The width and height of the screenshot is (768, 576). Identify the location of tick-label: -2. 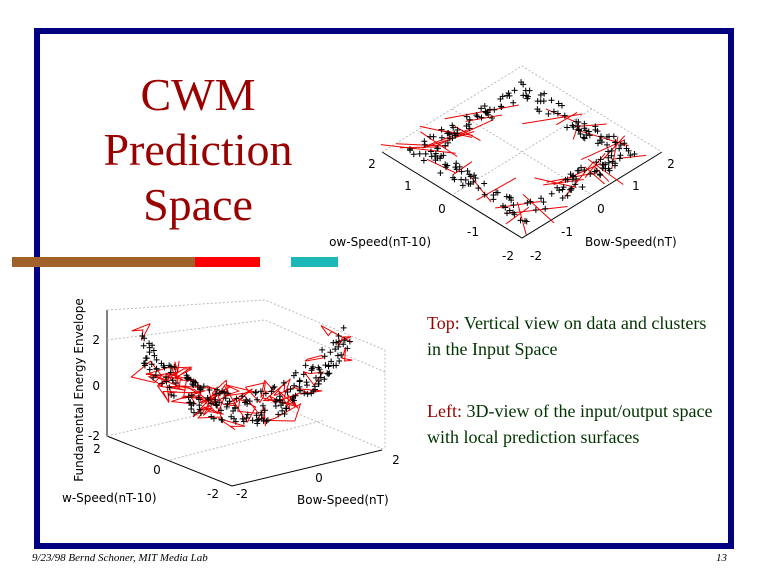
(94, 436).